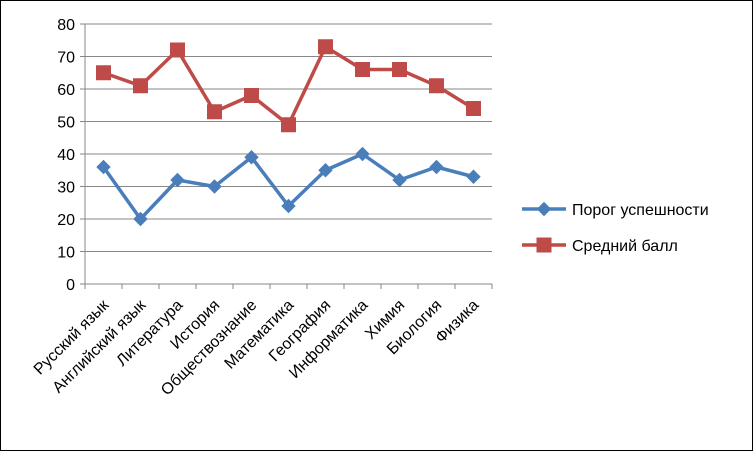 The image size is (753, 451). I want to click on legend-item-1: Порог успешности, so click(615, 210).